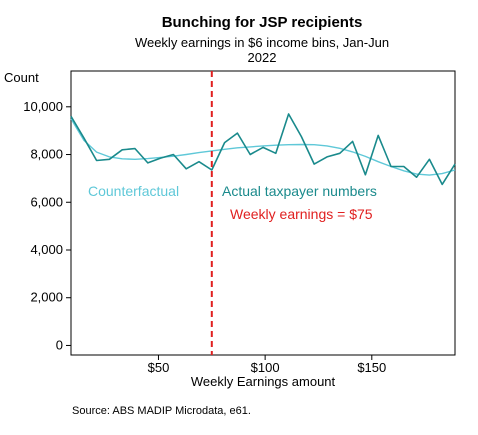 The image size is (478, 435). Describe the element at coordinates (299, 191) in the screenshot. I see `actual-annotation: Actual taxpayer numbers` at that location.